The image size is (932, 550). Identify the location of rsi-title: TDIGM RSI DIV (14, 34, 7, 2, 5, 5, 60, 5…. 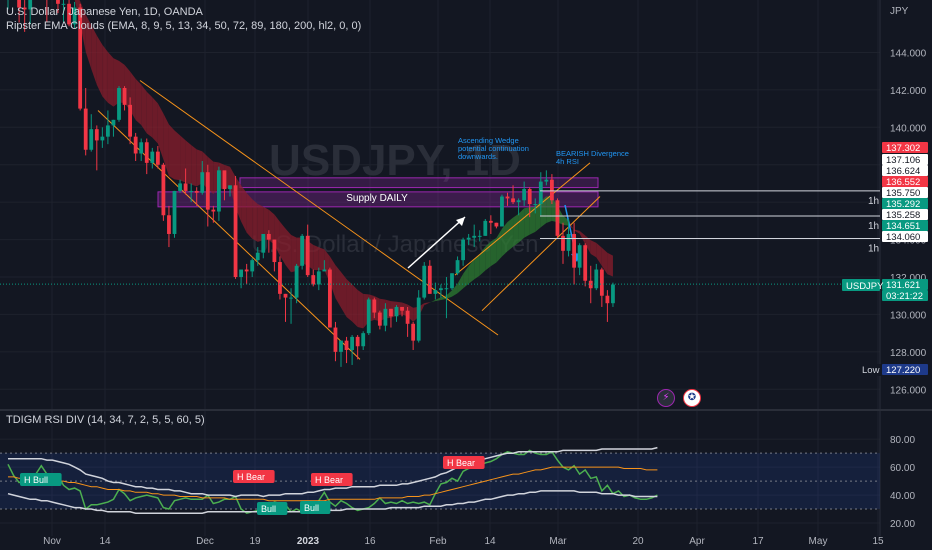
(105, 420).